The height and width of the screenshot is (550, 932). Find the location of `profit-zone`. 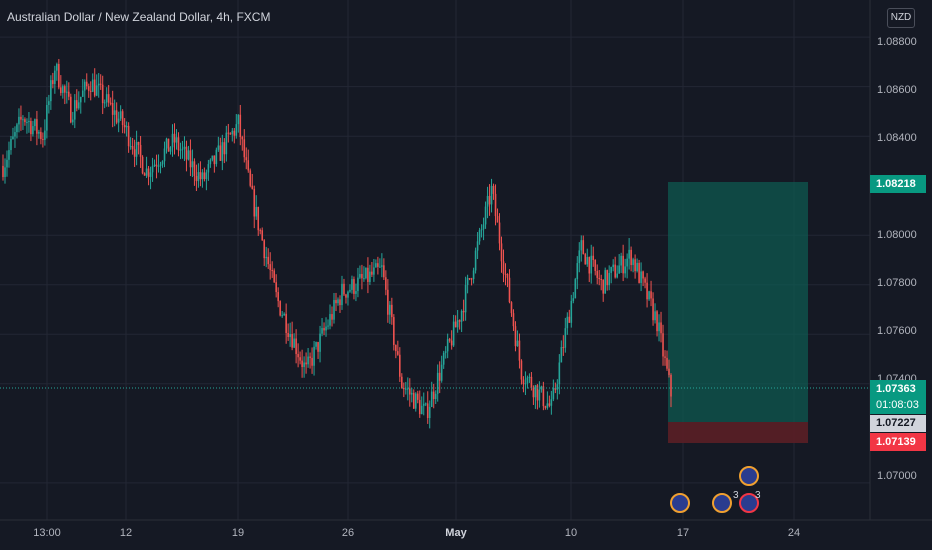

profit-zone is located at coordinates (738, 302).